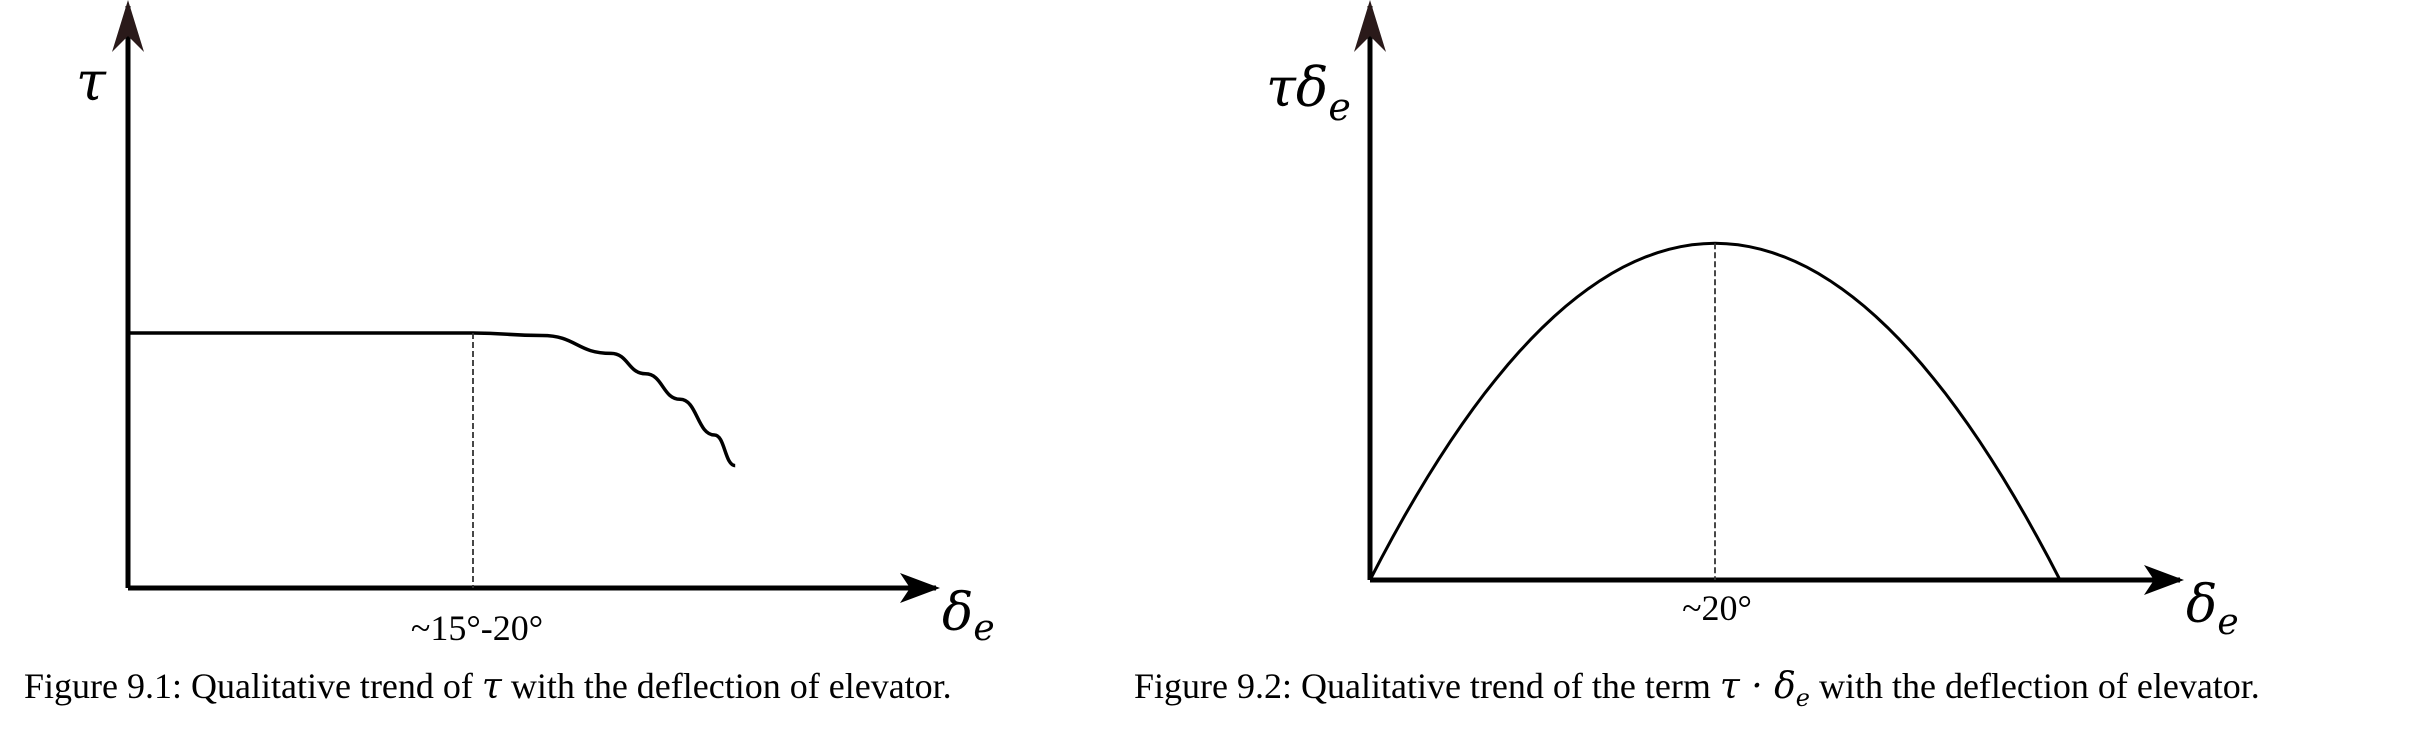  I want to click on y-axis-label: τ, so click(91, 81).